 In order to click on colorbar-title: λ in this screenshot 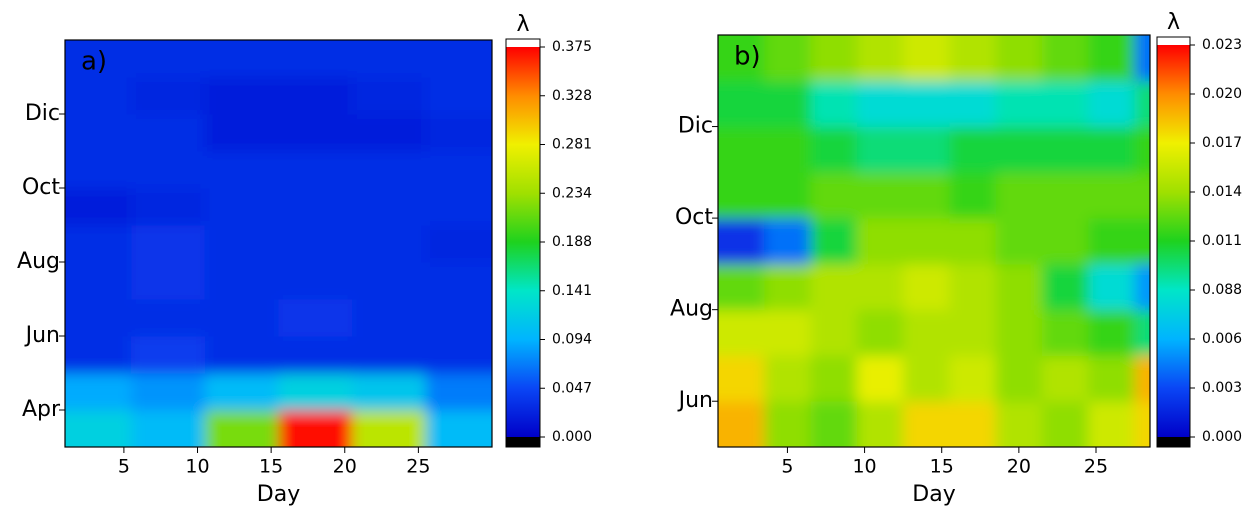, I will do `click(522, 24)`.